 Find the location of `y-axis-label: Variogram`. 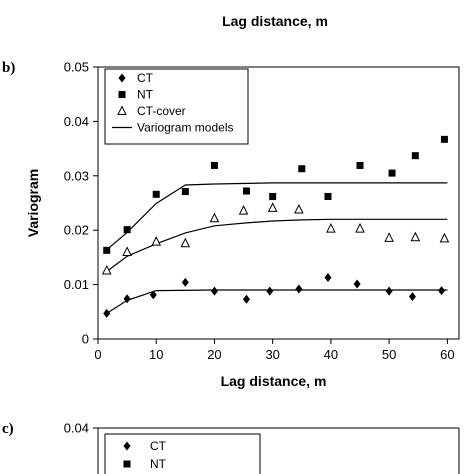

y-axis-label: Variogram is located at coordinates (33, 203).